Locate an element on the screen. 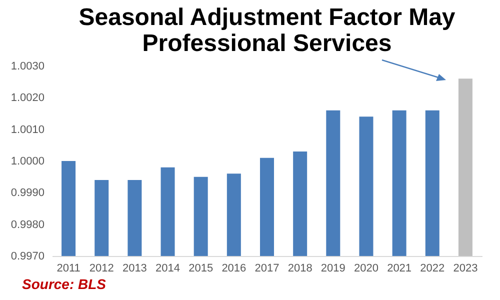 The image size is (500, 300). x-tick-label: 2021 is located at coordinates (399, 268).